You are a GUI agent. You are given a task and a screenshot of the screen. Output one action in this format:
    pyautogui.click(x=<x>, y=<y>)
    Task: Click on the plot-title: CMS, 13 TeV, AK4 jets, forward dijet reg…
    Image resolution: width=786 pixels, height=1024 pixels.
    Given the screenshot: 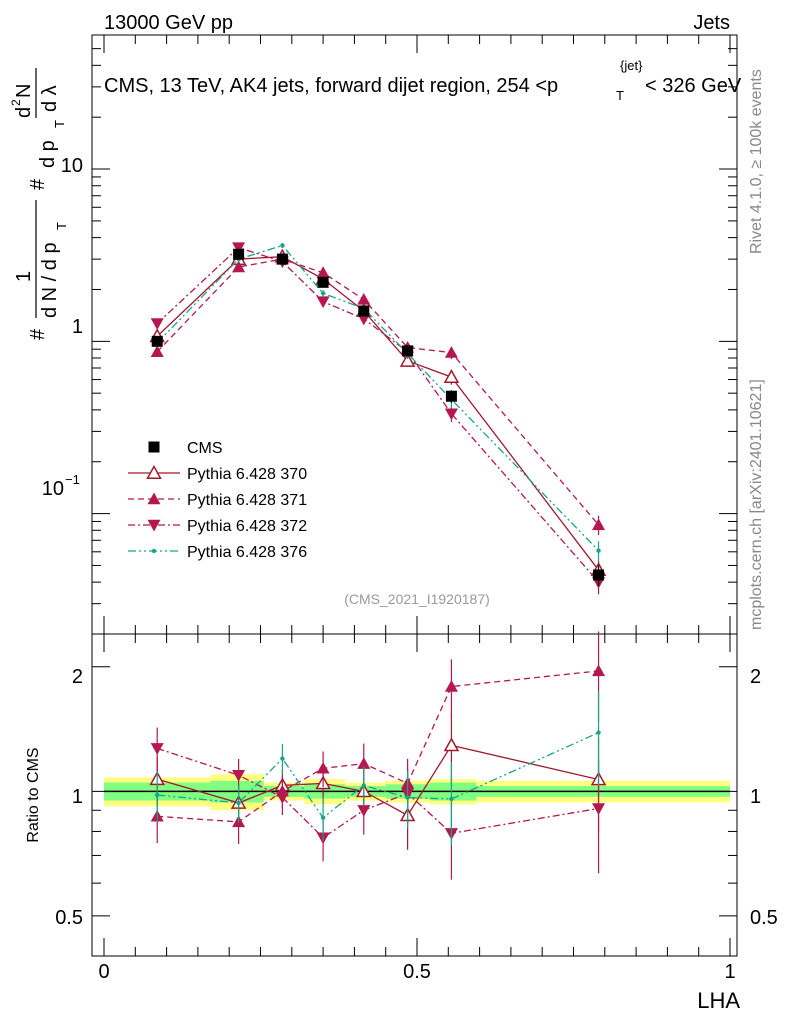 What is the action you would take?
    pyautogui.click(x=423, y=80)
    